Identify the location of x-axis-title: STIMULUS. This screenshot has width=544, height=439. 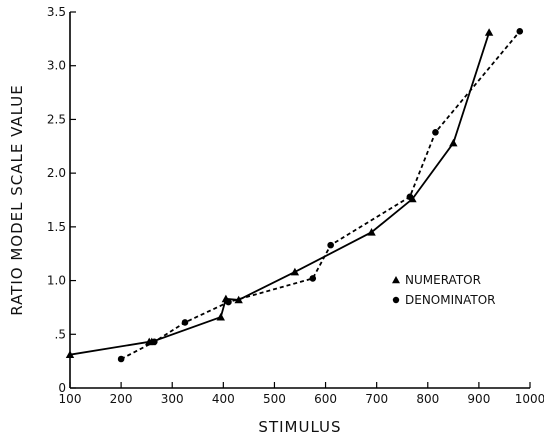
(299, 427).